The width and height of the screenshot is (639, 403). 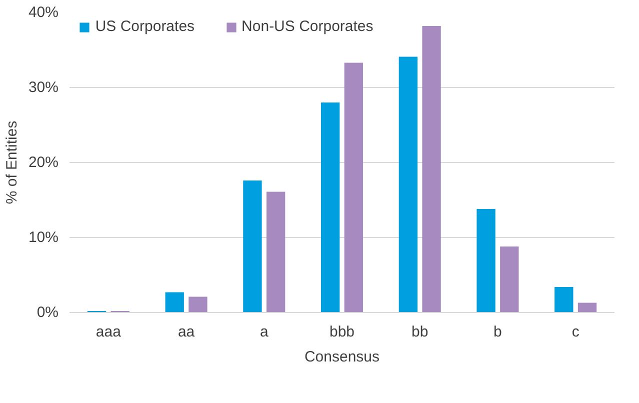 What do you see at coordinates (43, 12) in the screenshot?
I see `y-tick-label: 40%` at bounding box center [43, 12].